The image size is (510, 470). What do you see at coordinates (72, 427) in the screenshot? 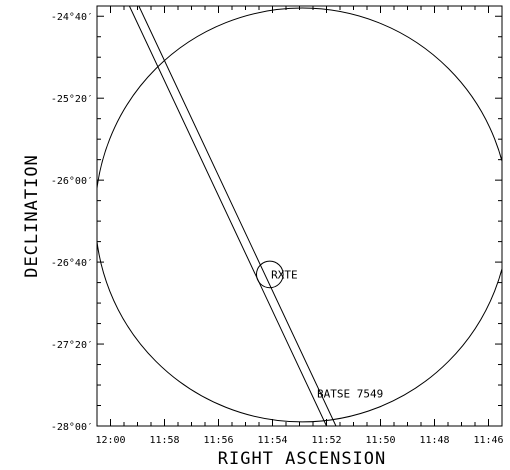
I see `y-tick-label: -28°00′` at bounding box center [72, 427].